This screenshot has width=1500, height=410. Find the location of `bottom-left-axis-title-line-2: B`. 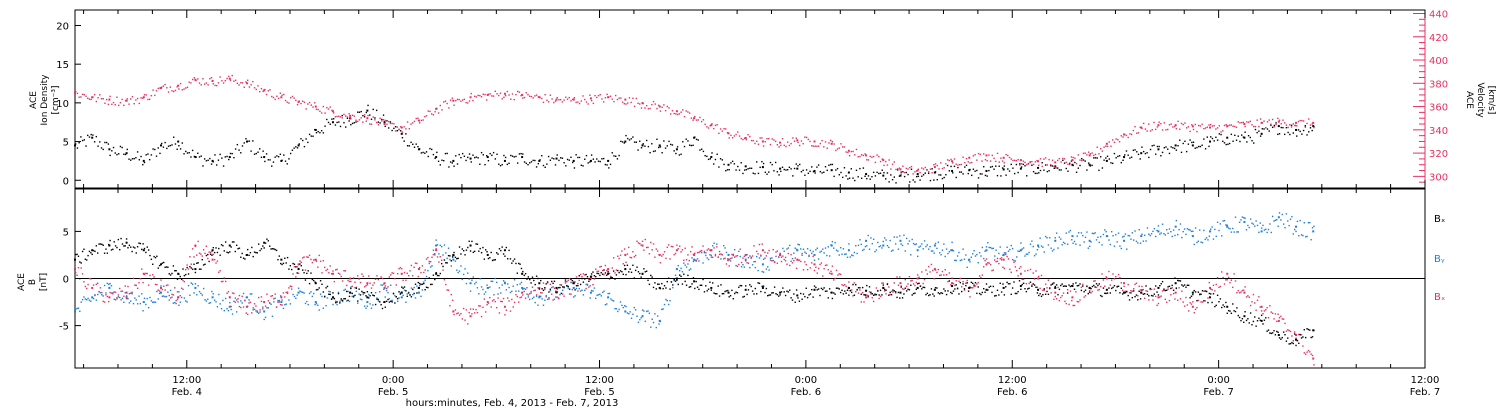

bottom-left-axis-title-line-2: B is located at coordinates (33, 282).